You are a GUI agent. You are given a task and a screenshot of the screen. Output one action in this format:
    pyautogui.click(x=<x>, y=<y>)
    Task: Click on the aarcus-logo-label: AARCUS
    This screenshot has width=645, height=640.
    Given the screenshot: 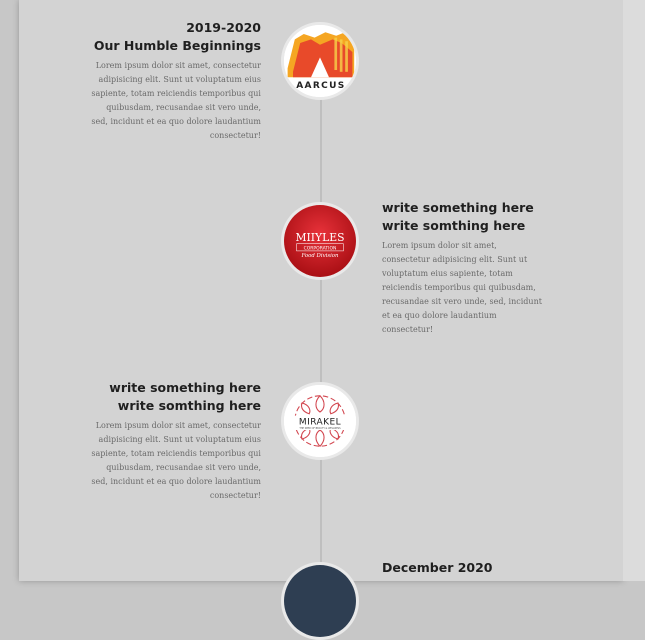 What is the action you would take?
    pyautogui.click(x=320, y=86)
    